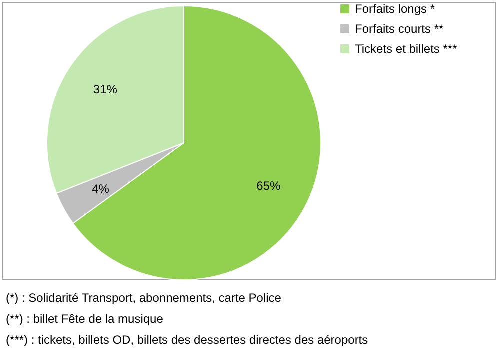  What do you see at coordinates (406, 49) in the screenshot?
I see `legend-label: Tickets et billets ***` at bounding box center [406, 49].